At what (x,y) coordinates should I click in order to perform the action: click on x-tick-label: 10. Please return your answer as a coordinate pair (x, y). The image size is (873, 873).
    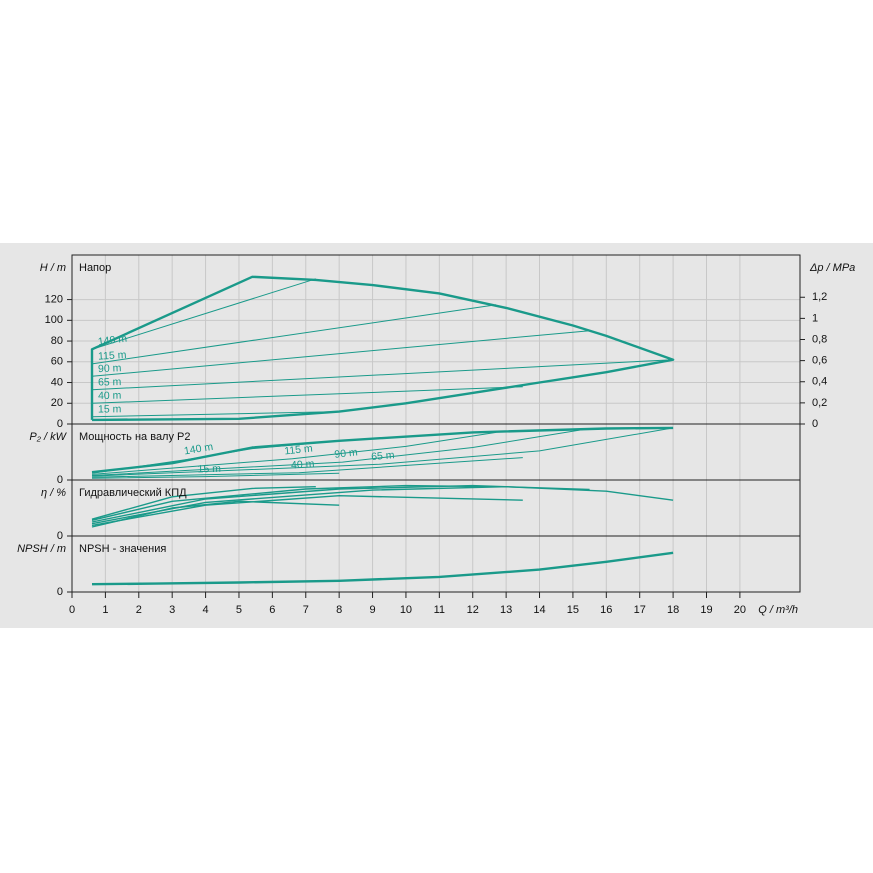
    Looking at the image, I should click on (406, 610).